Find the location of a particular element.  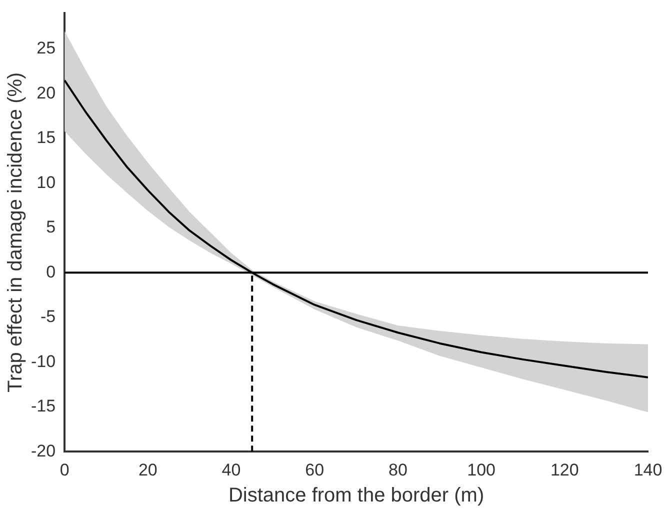

y-tick-label: 25 is located at coordinates (46, 48).